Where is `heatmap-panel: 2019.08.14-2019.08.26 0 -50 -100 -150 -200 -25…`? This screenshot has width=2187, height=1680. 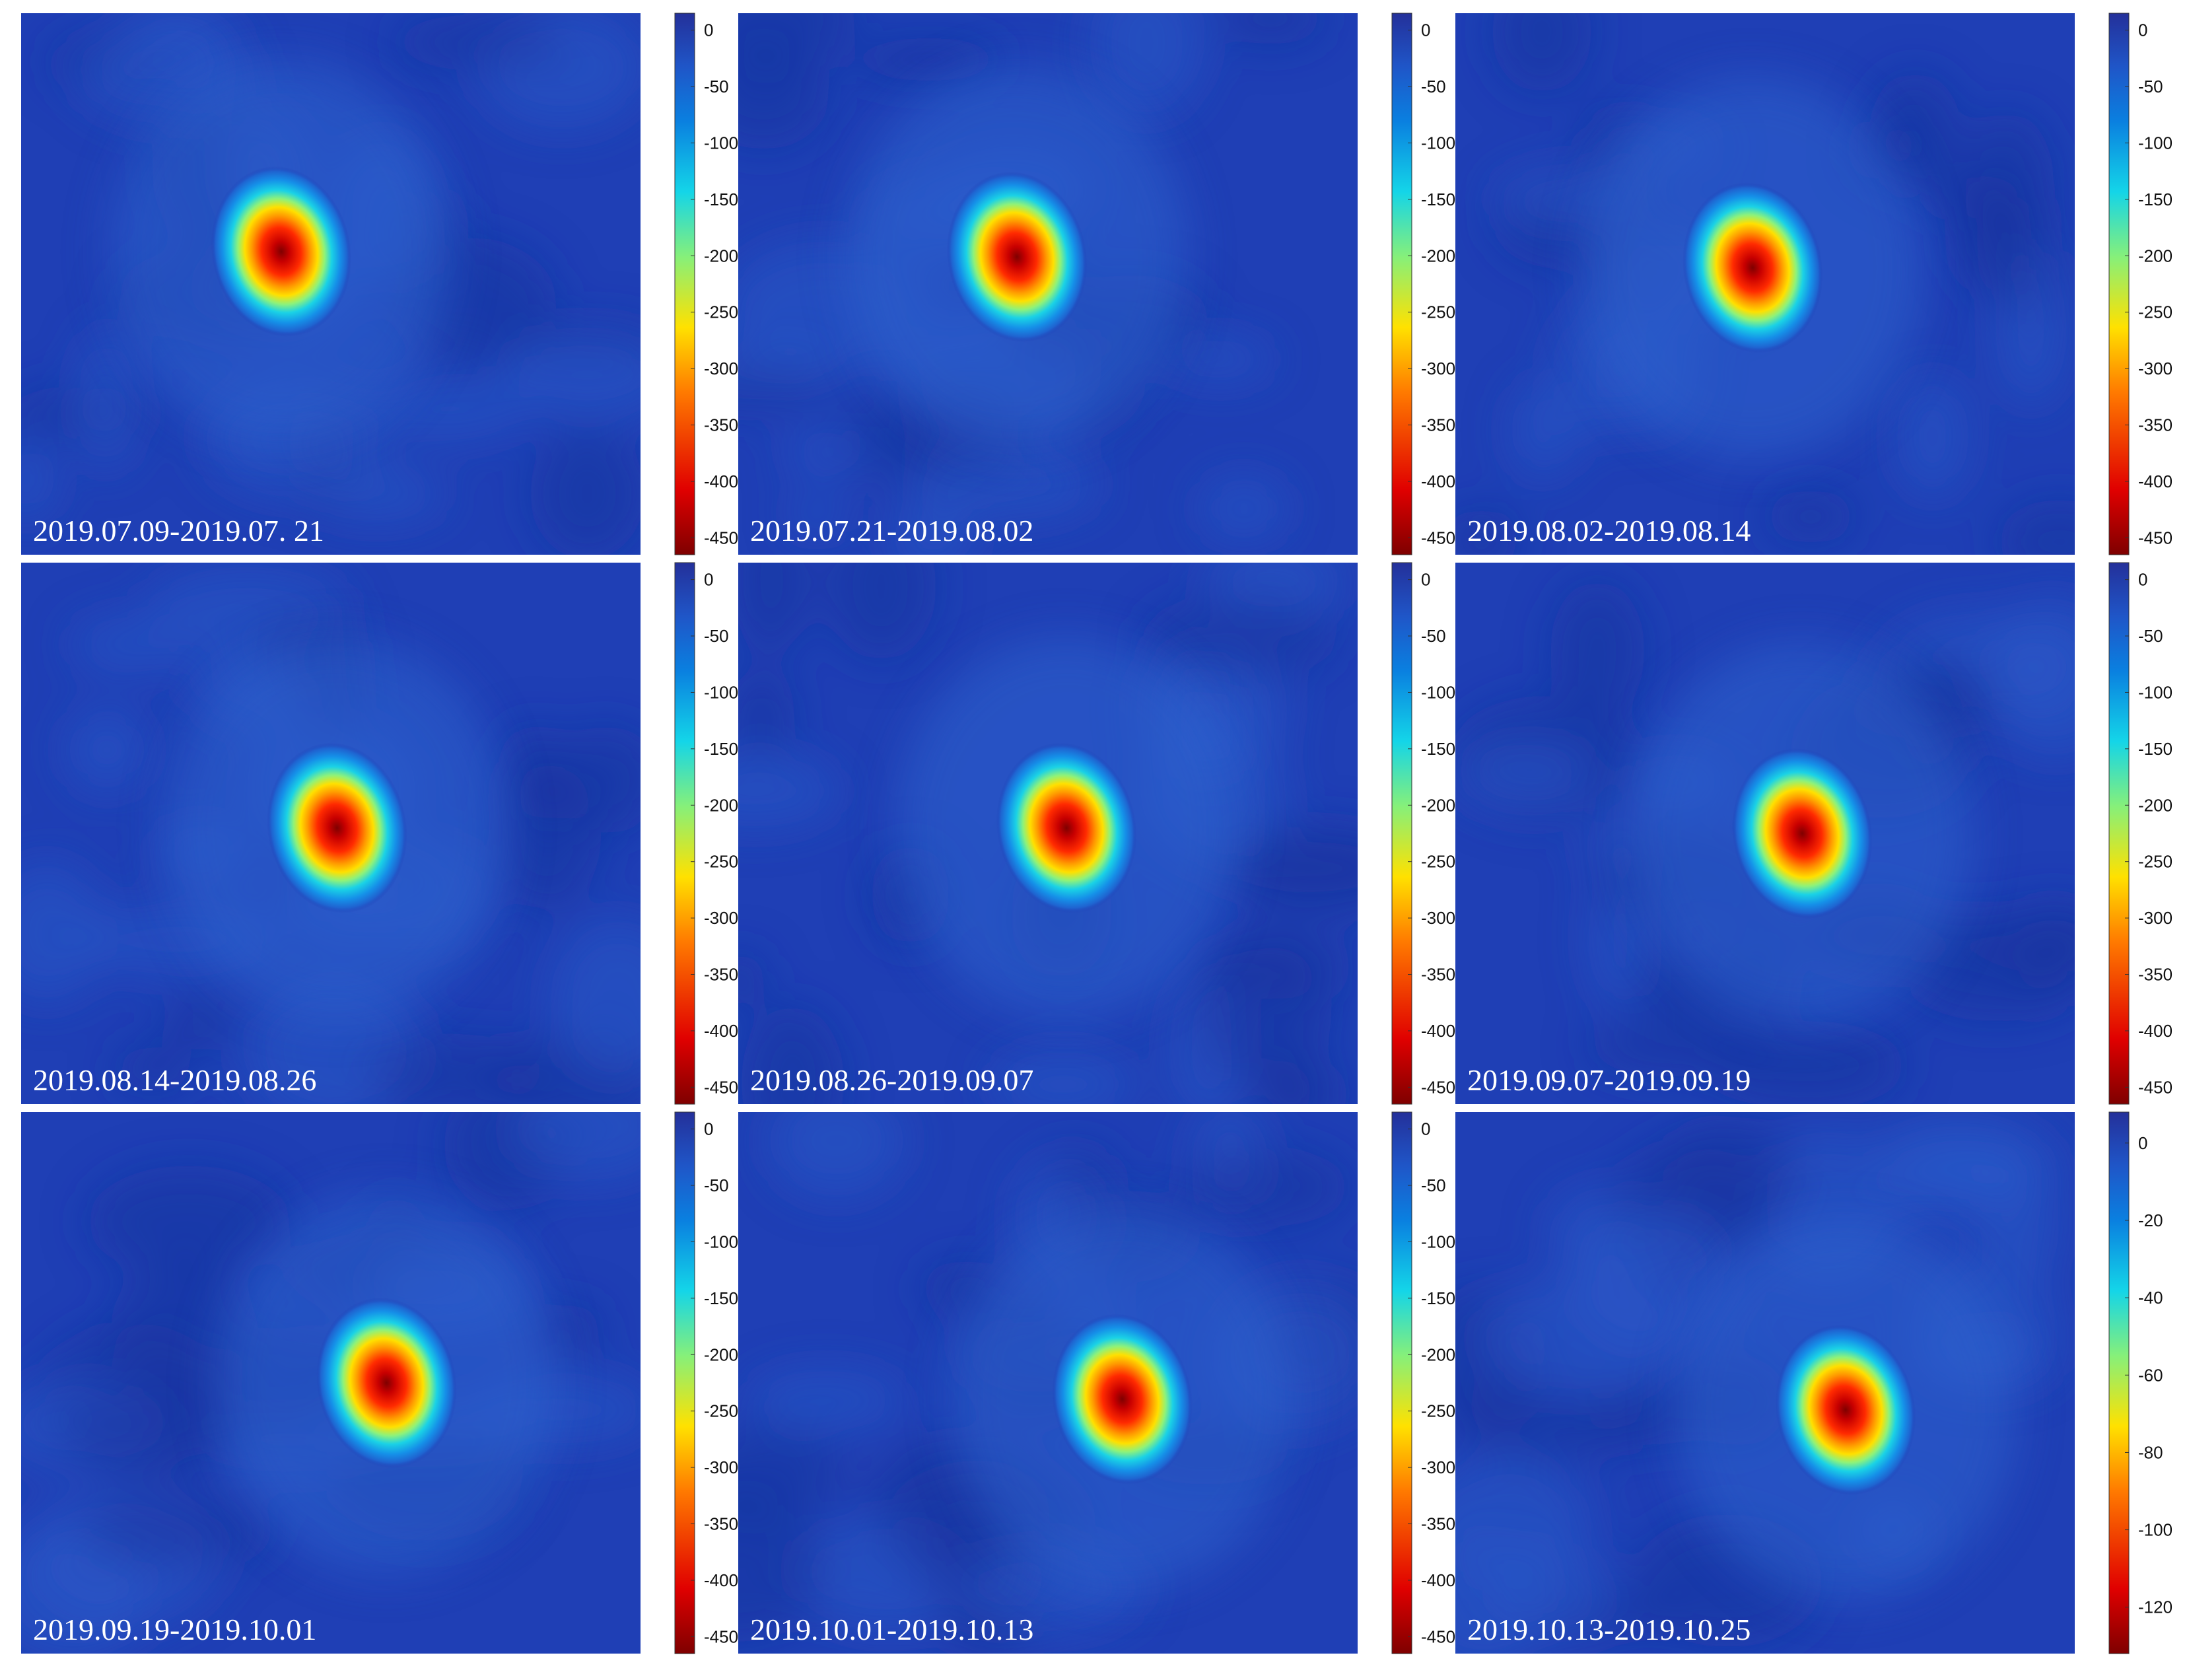
heatmap-panel: 2019.08.14-2019.08.26 0 -50 -100 -150 -200 -25… is located at coordinates (384, 833).